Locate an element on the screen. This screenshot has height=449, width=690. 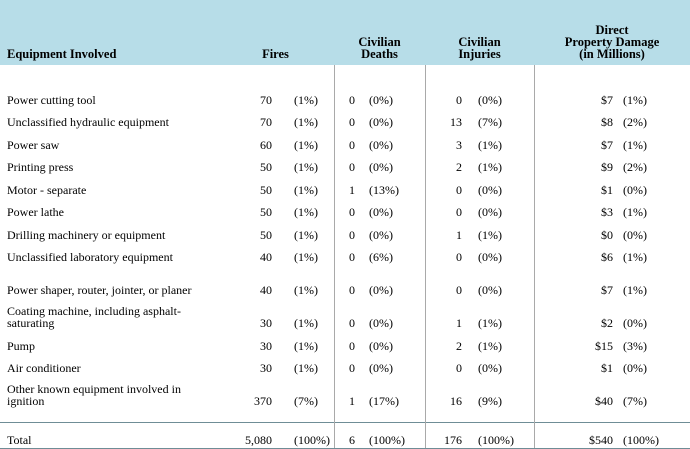
equipment-cell: Unclassified laboratory equipment is located at coordinates (90, 257).